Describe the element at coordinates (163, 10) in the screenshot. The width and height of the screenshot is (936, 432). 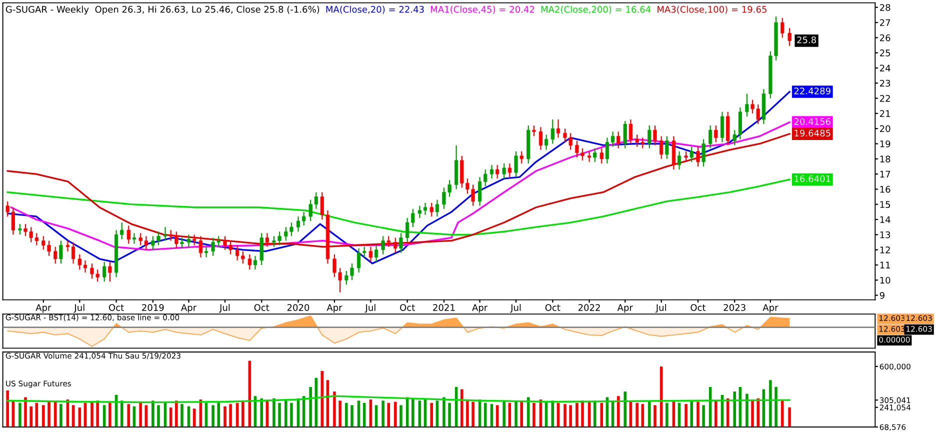
I see `chart-title: G-SUGAR - Weekly Open 26.3, Hi 26.63, Lo 25.46, Close 25.8 (-1.6%)` at that location.